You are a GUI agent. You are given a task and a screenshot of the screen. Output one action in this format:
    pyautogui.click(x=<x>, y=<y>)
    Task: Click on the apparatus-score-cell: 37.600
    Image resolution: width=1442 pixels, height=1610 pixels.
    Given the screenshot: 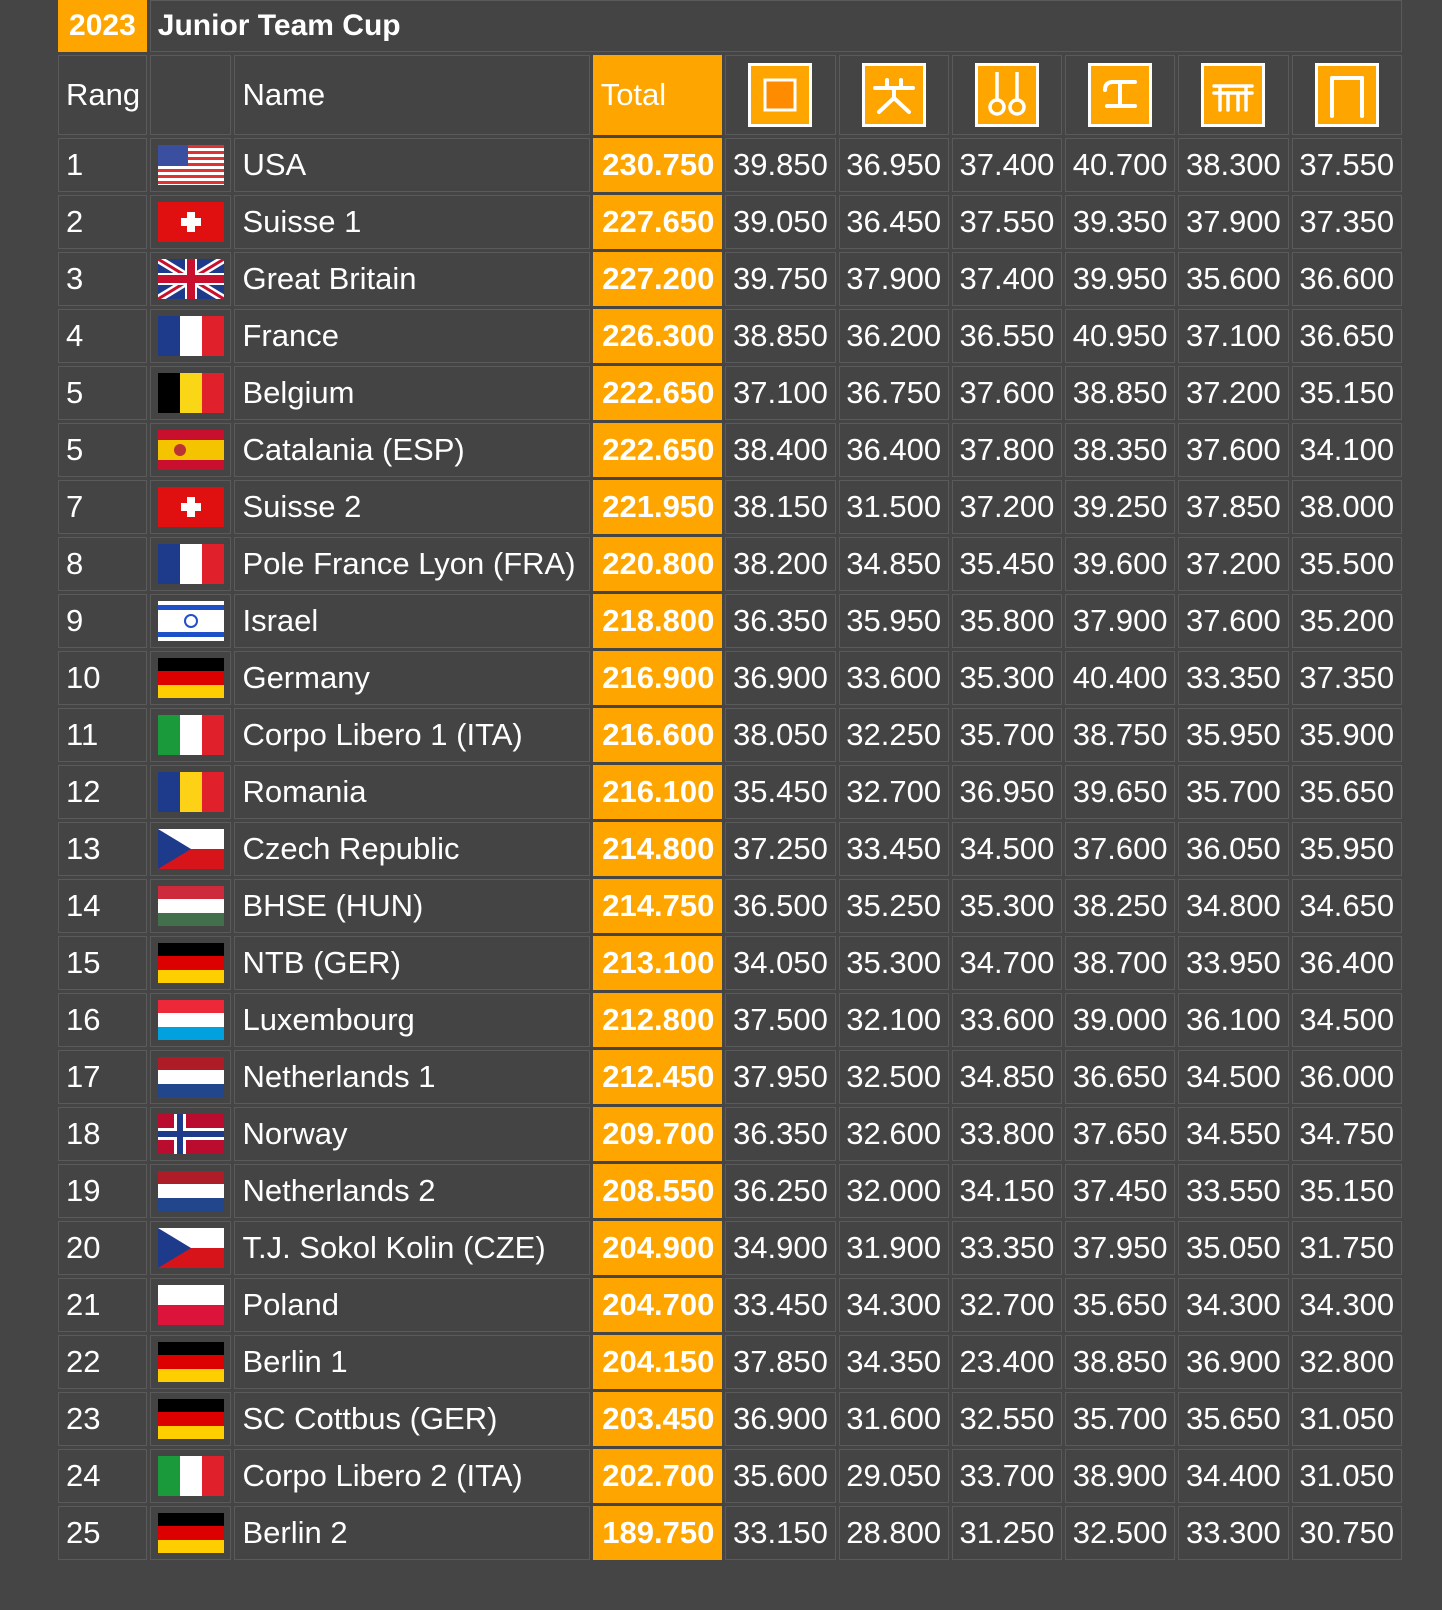 What is the action you would take?
    pyautogui.click(x=1120, y=849)
    